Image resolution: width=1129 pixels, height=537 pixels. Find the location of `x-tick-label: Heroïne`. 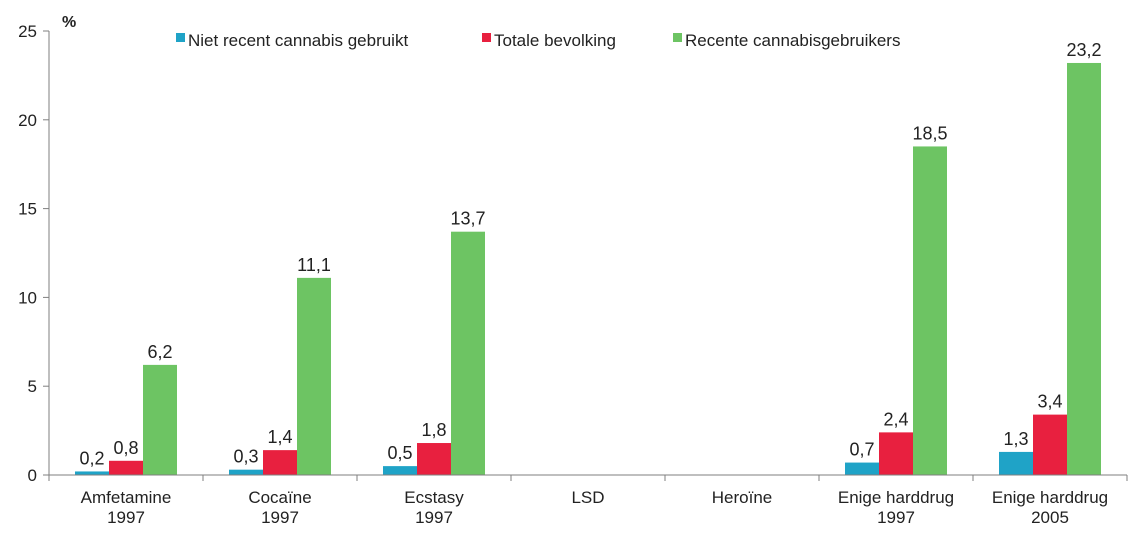

x-tick-label: Heroïne is located at coordinates (742, 497).